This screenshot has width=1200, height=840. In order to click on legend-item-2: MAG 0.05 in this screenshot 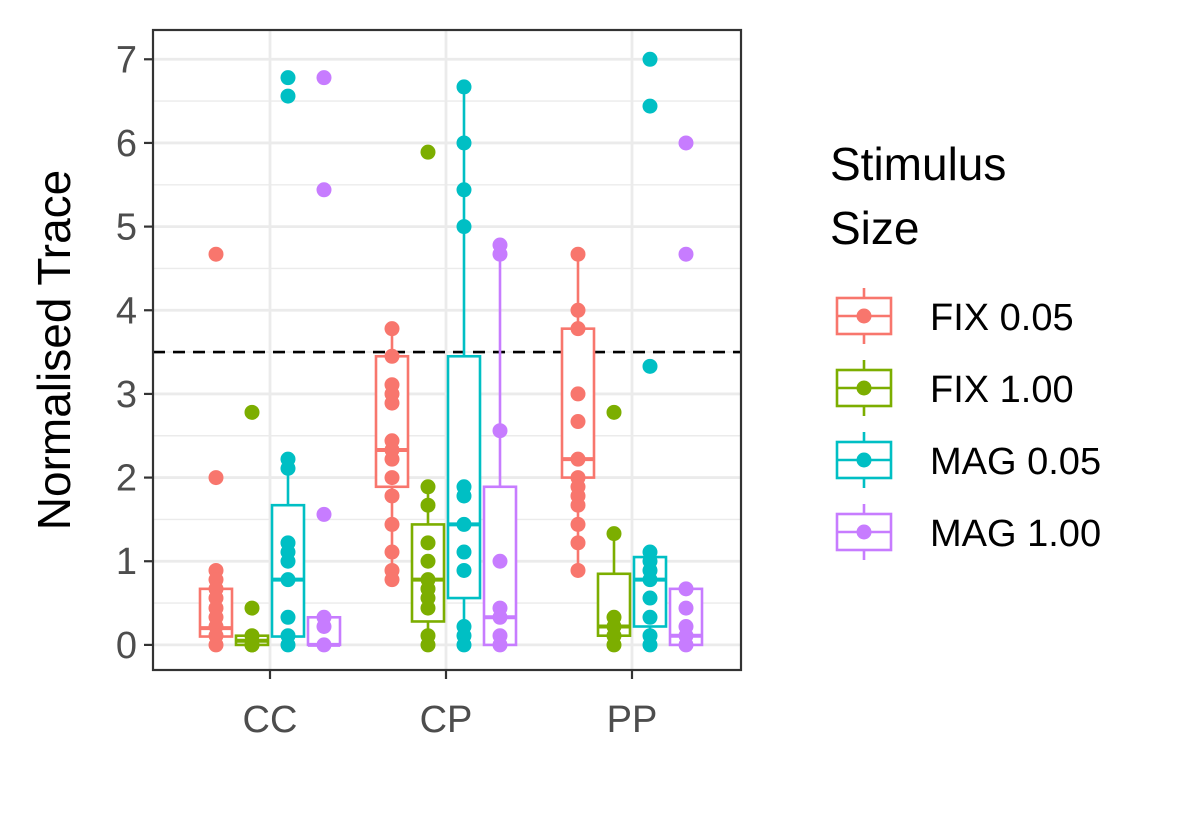, I will do `click(968, 460)`.